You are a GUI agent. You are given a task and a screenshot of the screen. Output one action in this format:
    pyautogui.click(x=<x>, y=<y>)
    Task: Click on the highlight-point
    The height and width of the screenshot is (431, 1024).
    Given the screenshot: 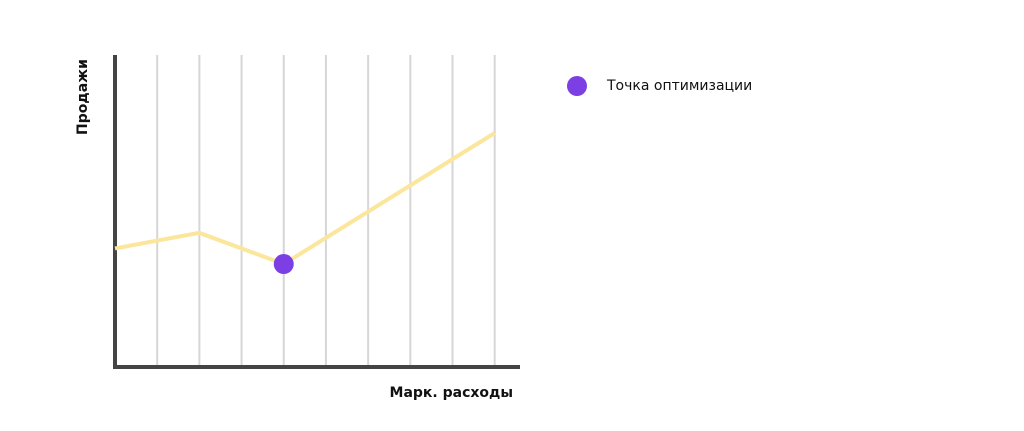 What is the action you would take?
    pyautogui.click(x=283, y=264)
    